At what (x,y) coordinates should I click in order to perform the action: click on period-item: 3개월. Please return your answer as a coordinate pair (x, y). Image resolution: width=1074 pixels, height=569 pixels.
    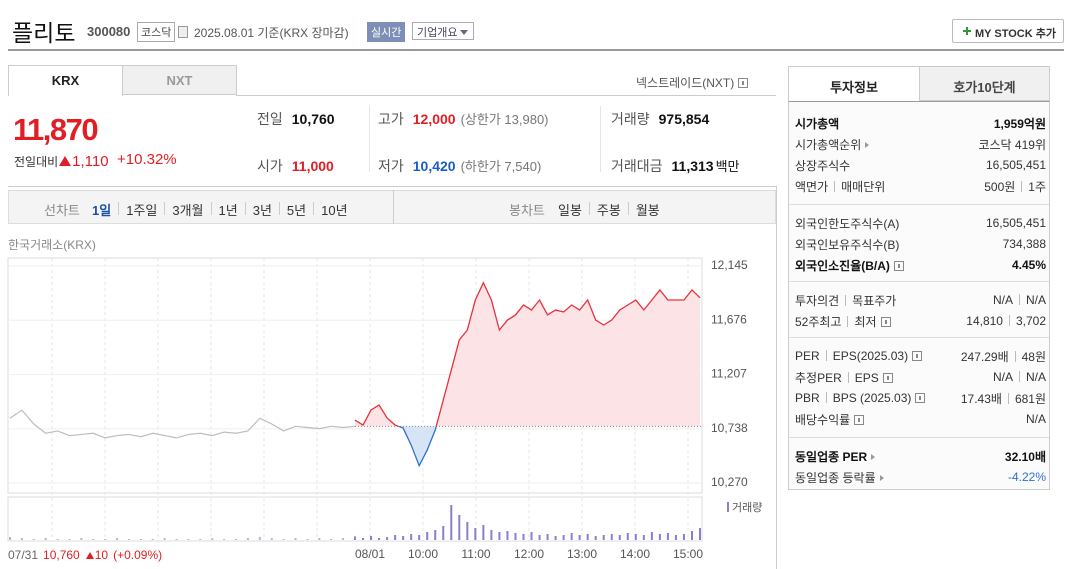
    Looking at the image, I should click on (188, 210).